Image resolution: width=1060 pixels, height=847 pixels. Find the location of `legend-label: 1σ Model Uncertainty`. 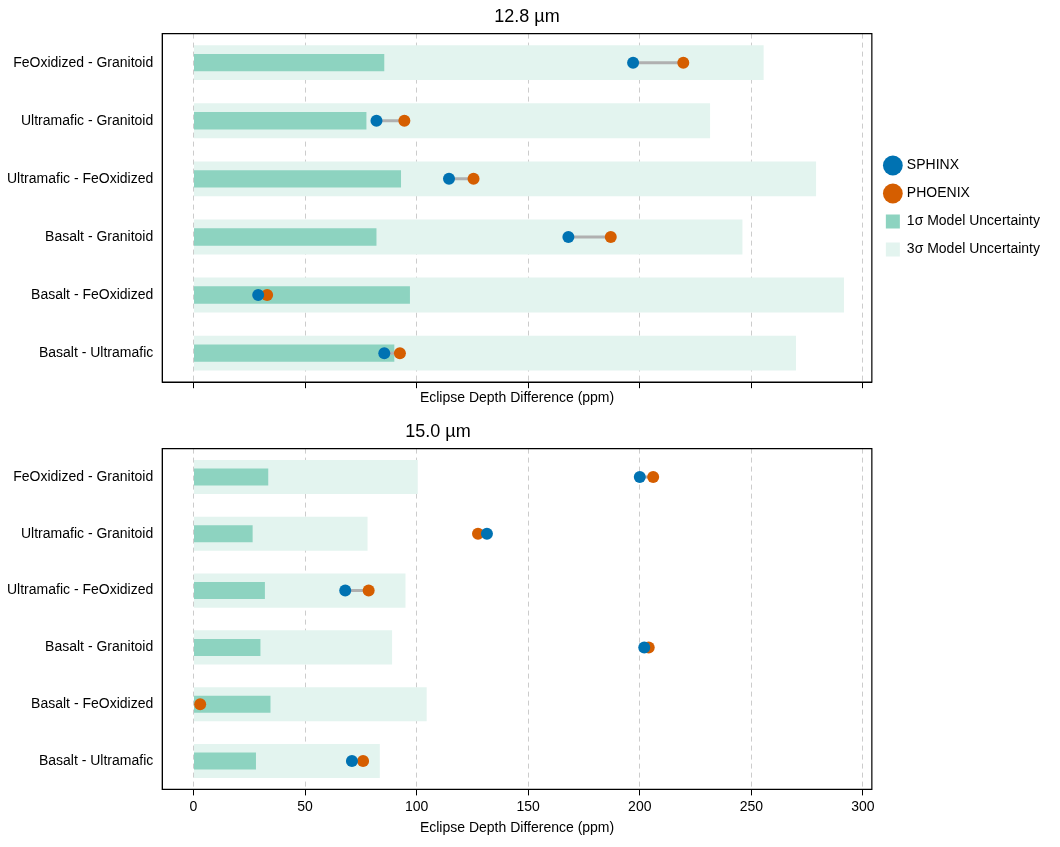

legend-label: 1σ Model Uncertainty is located at coordinates (973, 220).